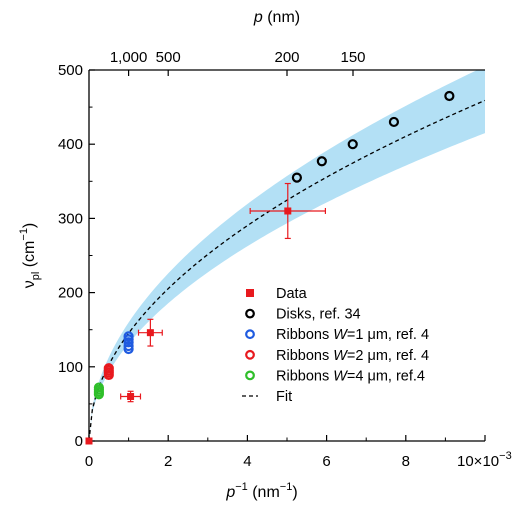 The image size is (517, 506). Describe the element at coordinates (168, 57) in the screenshot. I see `top-tick-label: 500` at that location.